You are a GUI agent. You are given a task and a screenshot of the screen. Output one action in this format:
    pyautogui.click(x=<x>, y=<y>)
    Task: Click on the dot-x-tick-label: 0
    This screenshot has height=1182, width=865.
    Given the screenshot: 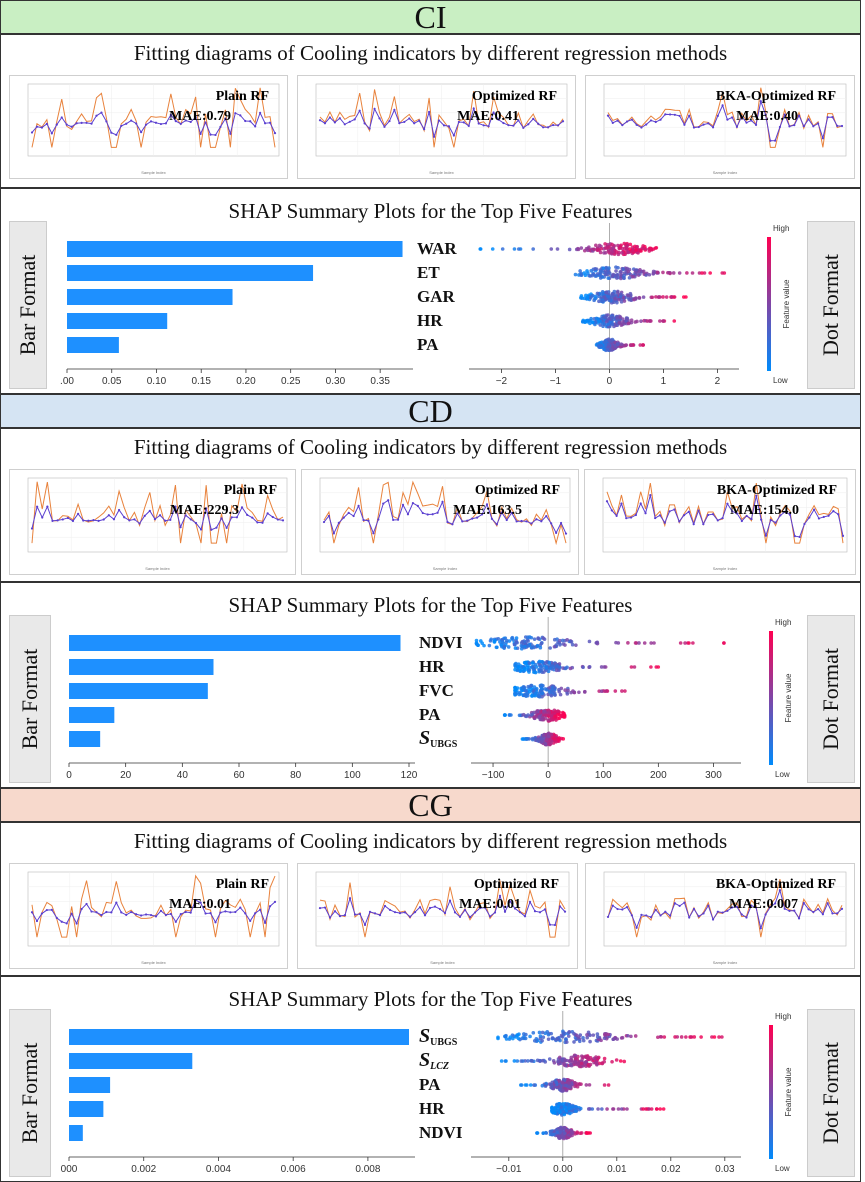 What is the action you would take?
    pyautogui.click(x=610, y=381)
    